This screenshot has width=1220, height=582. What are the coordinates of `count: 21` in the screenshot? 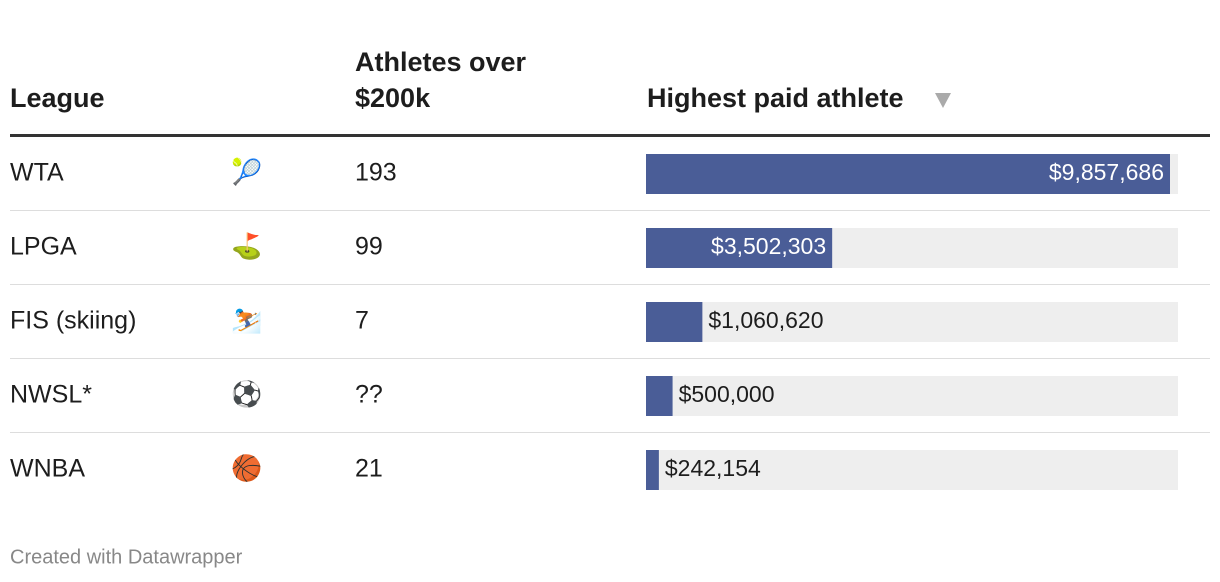 It's located at (369, 469).